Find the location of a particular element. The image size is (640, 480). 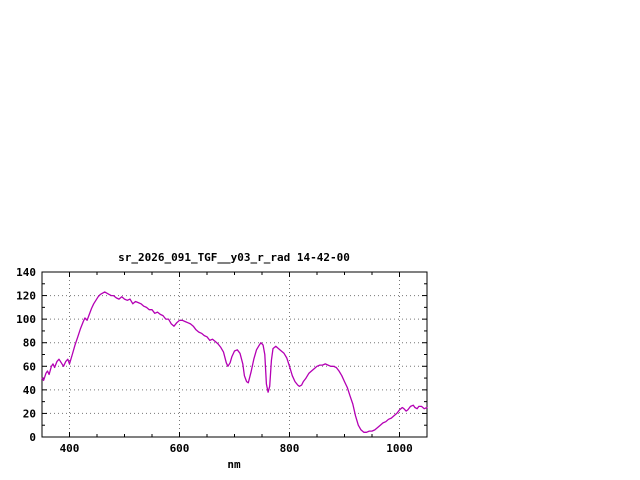

y-tick-label: 140 is located at coordinates (26, 272).